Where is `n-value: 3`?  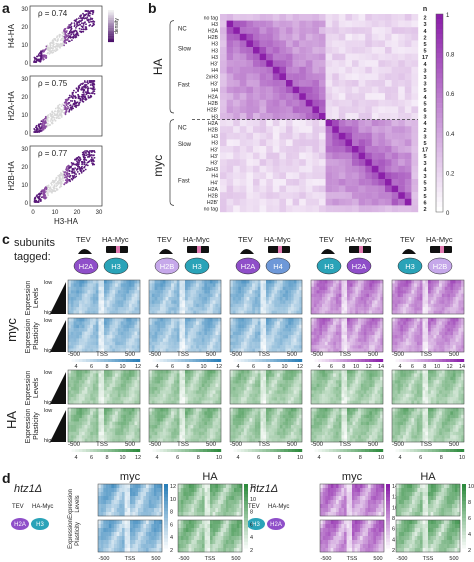 n-value: 3 is located at coordinates (424, 177).